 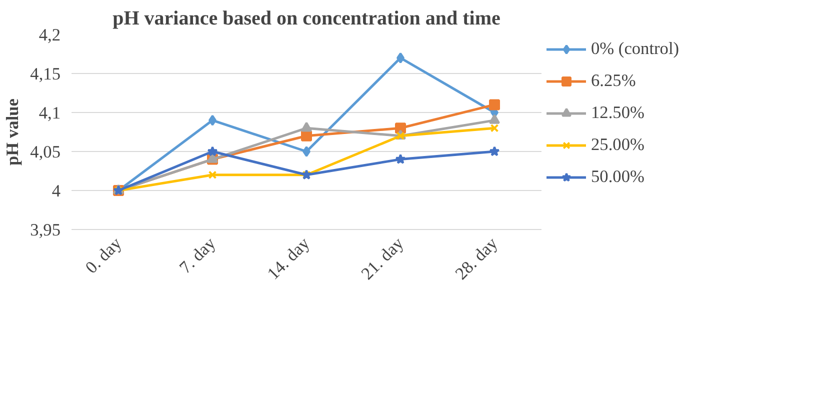 I want to click on legend-label: 25.00%, so click(x=617, y=145).